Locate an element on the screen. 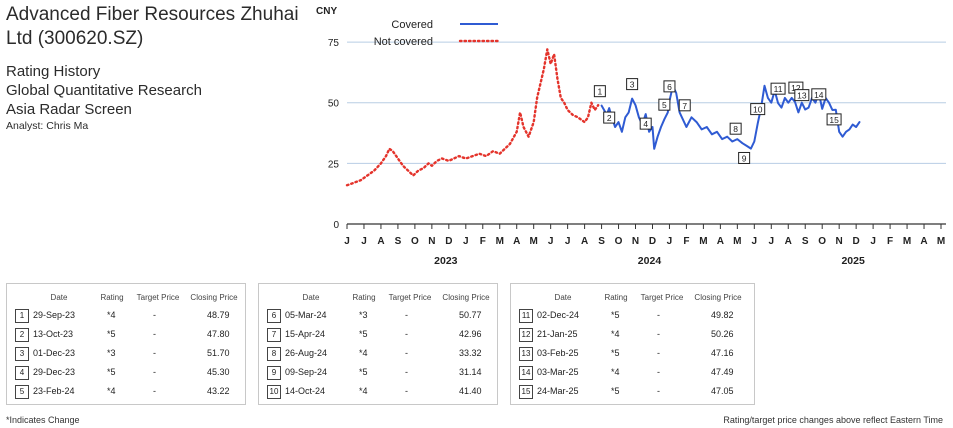 The image size is (953, 428). cell-close: 48.79 is located at coordinates (218, 315).